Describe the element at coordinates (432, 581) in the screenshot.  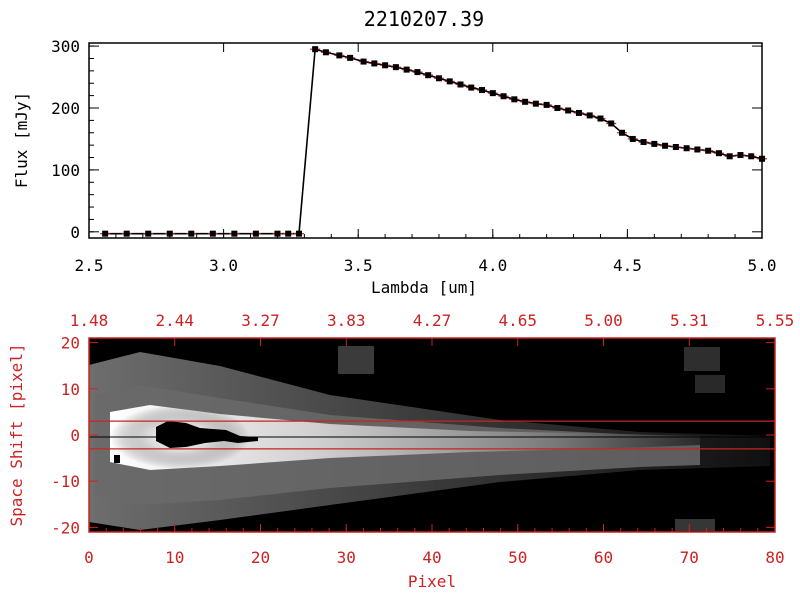
I see `image-x-axis-label: Pixel` at that location.